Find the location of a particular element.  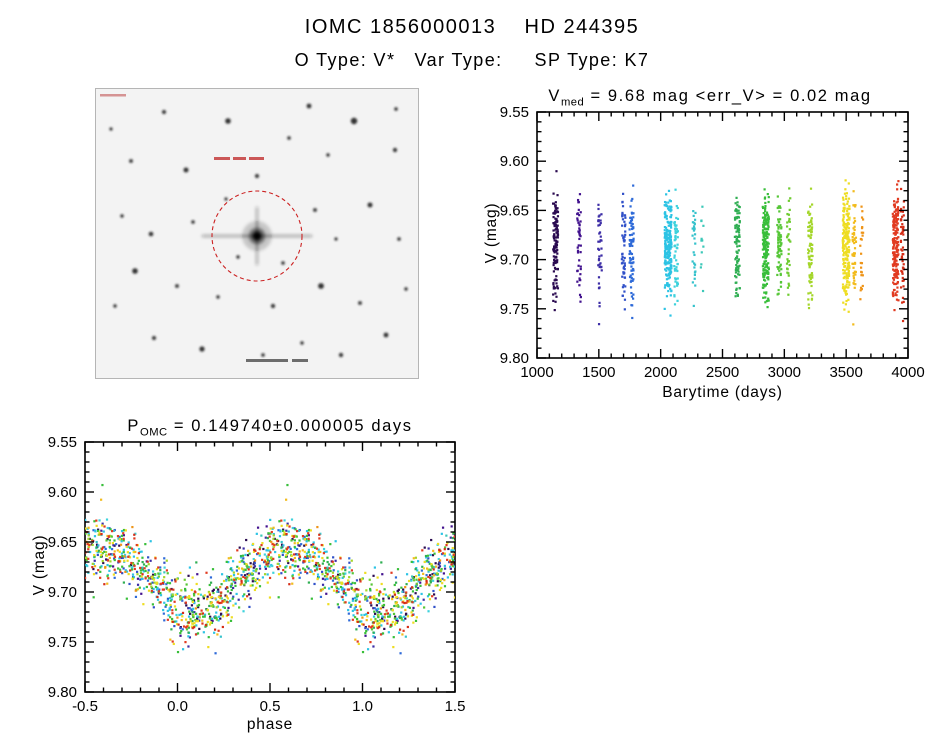

lightcurve-title-sub: med is located at coordinates (572, 102).